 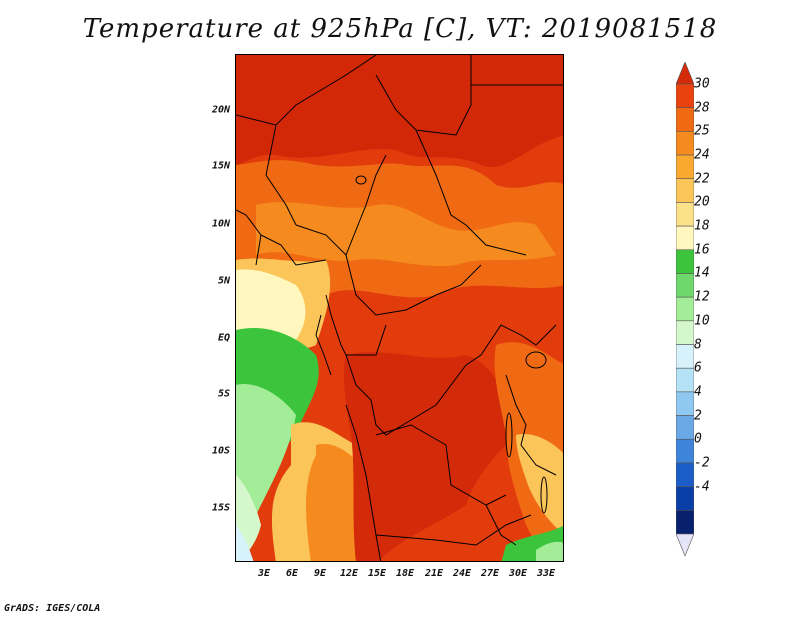 What do you see at coordinates (702, 321) in the screenshot?
I see `colorbar-label: 10` at bounding box center [702, 321].